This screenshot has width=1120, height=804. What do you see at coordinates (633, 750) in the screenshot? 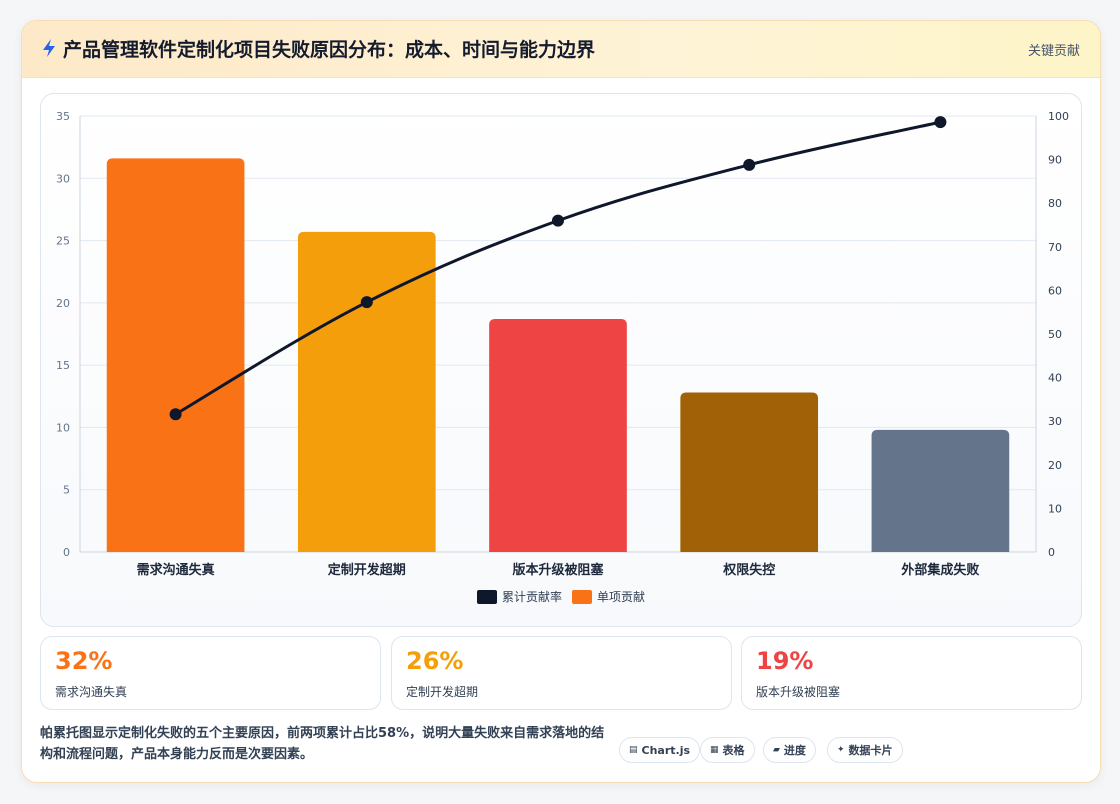
I see `chart-icon: ▤` at bounding box center [633, 750].